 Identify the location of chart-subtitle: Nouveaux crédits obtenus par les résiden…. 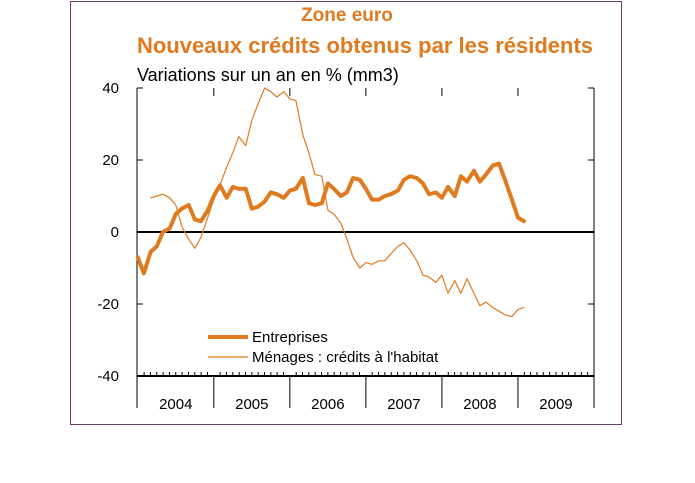
(365, 45).